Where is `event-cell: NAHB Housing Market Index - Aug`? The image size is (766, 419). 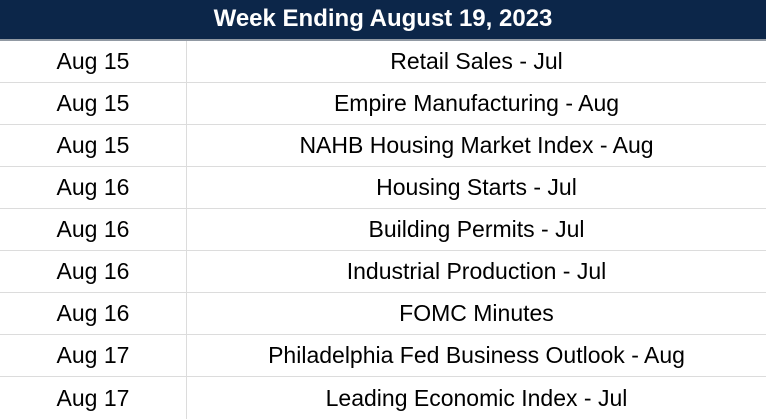 event-cell: NAHB Housing Market Index - Aug is located at coordinates (476, 145).